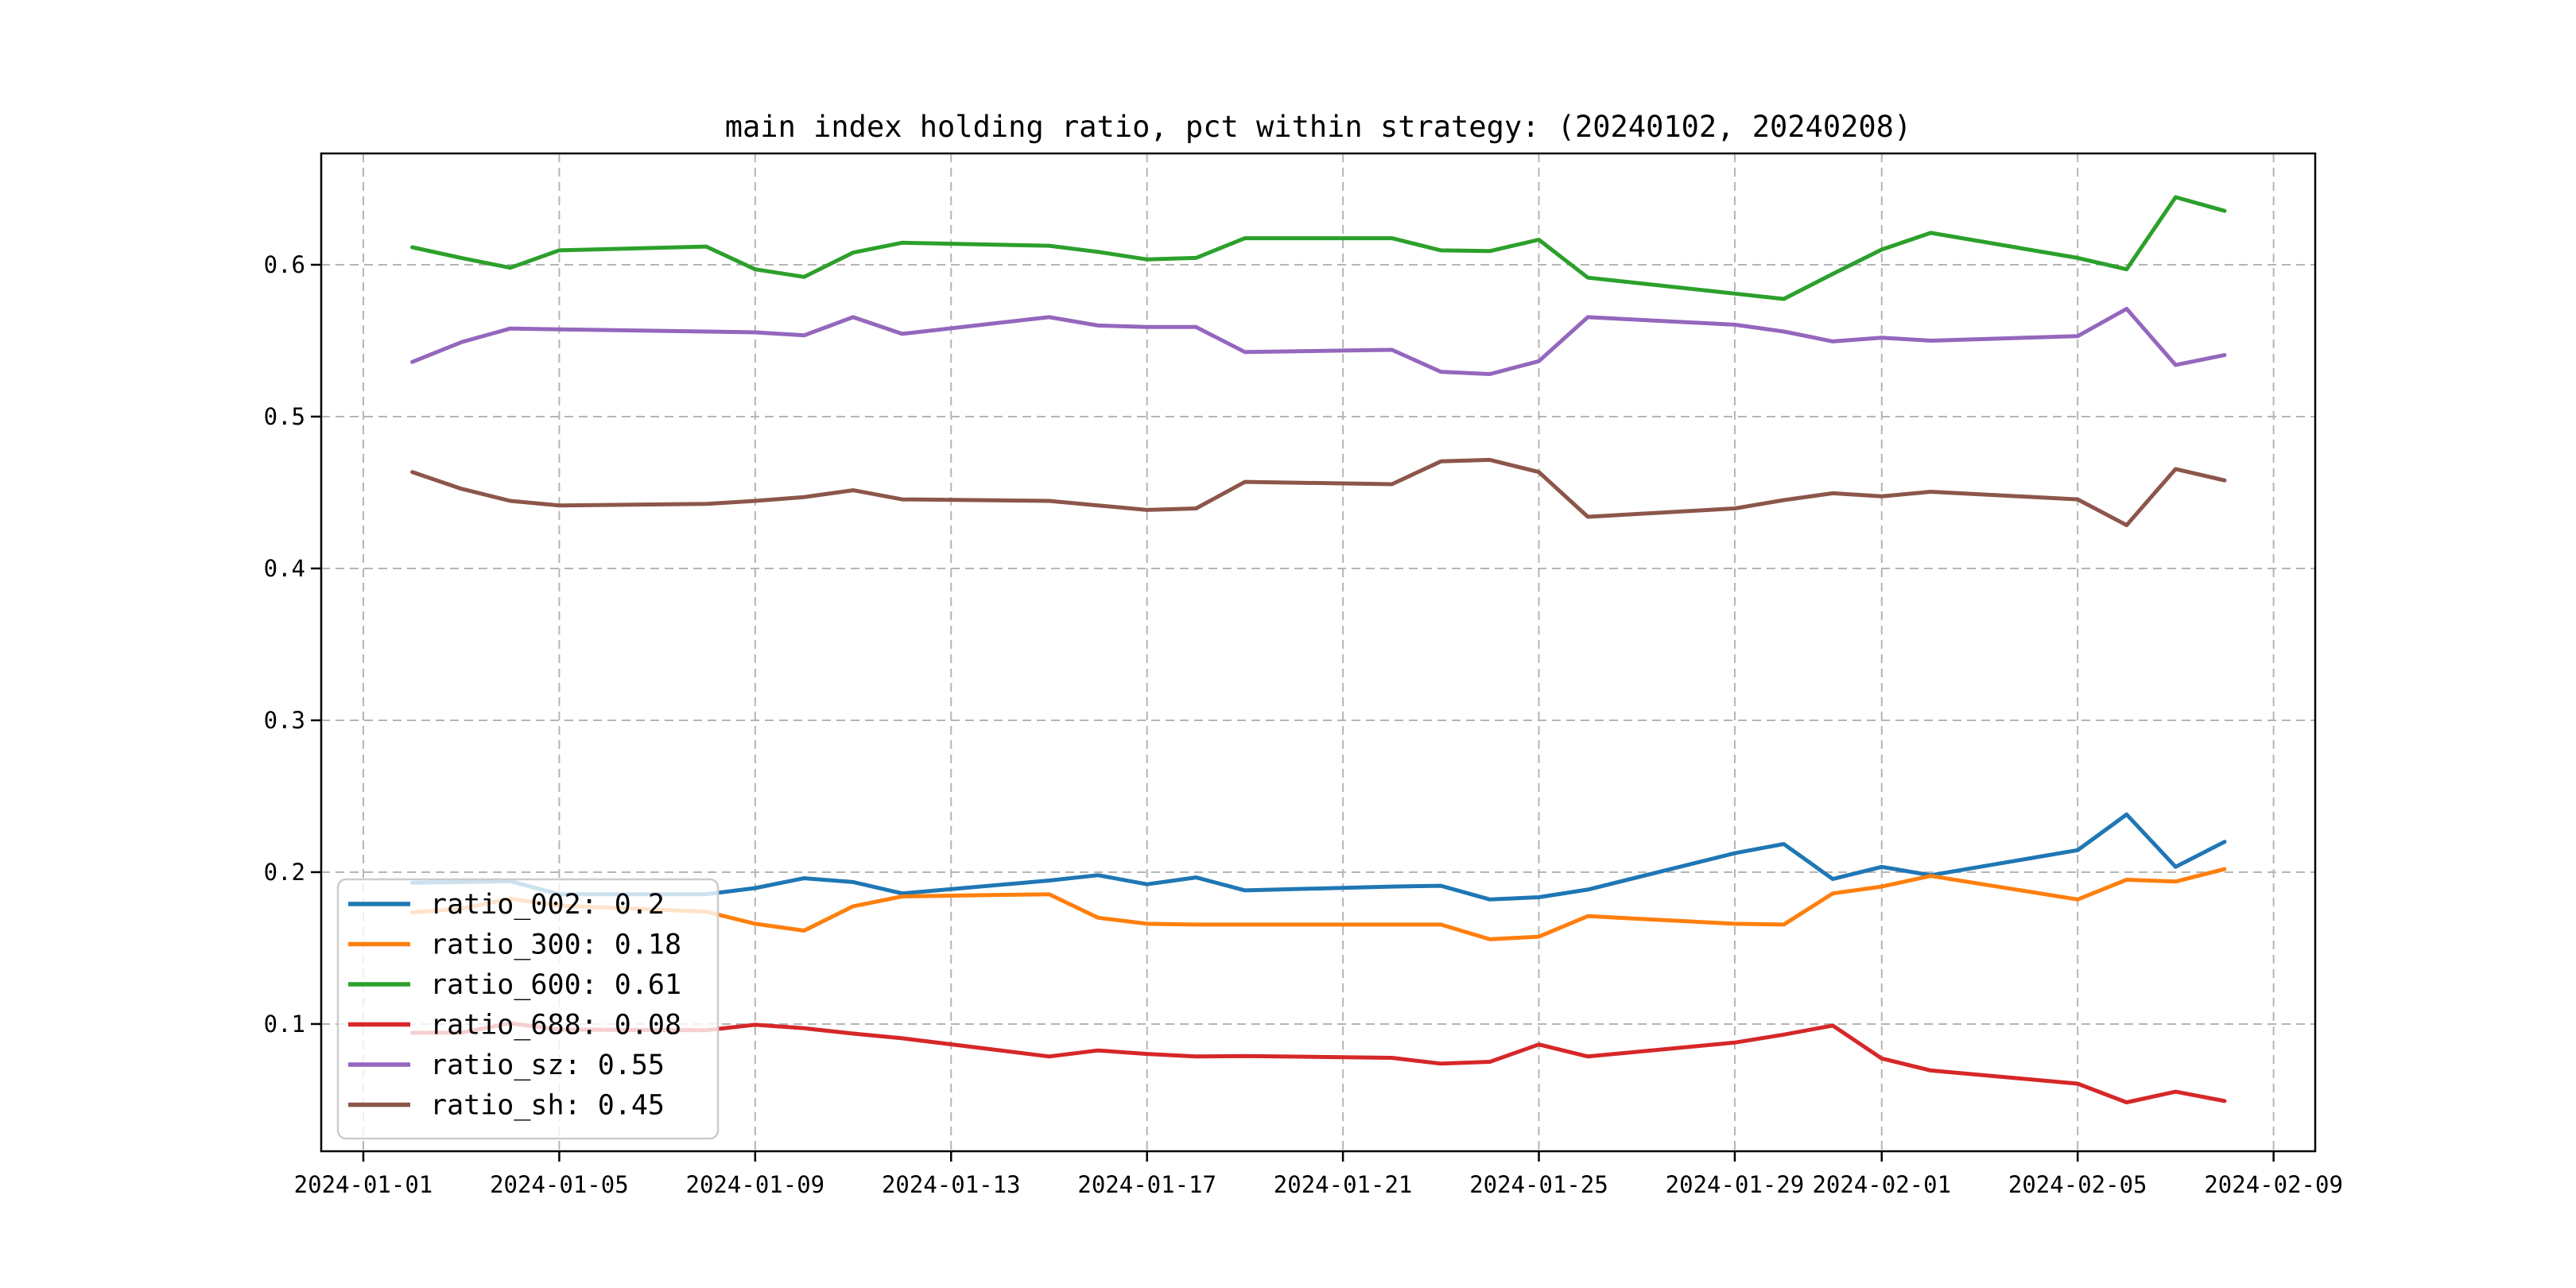 Image resolution: width=2576 pixels, height=1288 pixels. I want to click on series-line-ratio_sz, so click(1319, 341).